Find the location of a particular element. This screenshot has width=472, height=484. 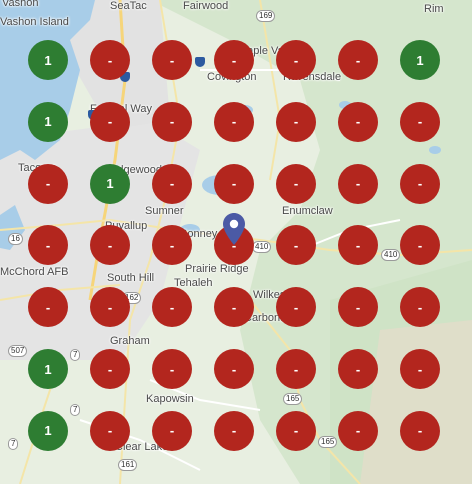

grid-dot-r1-c7: 1 is located at coordinates (420, 60).